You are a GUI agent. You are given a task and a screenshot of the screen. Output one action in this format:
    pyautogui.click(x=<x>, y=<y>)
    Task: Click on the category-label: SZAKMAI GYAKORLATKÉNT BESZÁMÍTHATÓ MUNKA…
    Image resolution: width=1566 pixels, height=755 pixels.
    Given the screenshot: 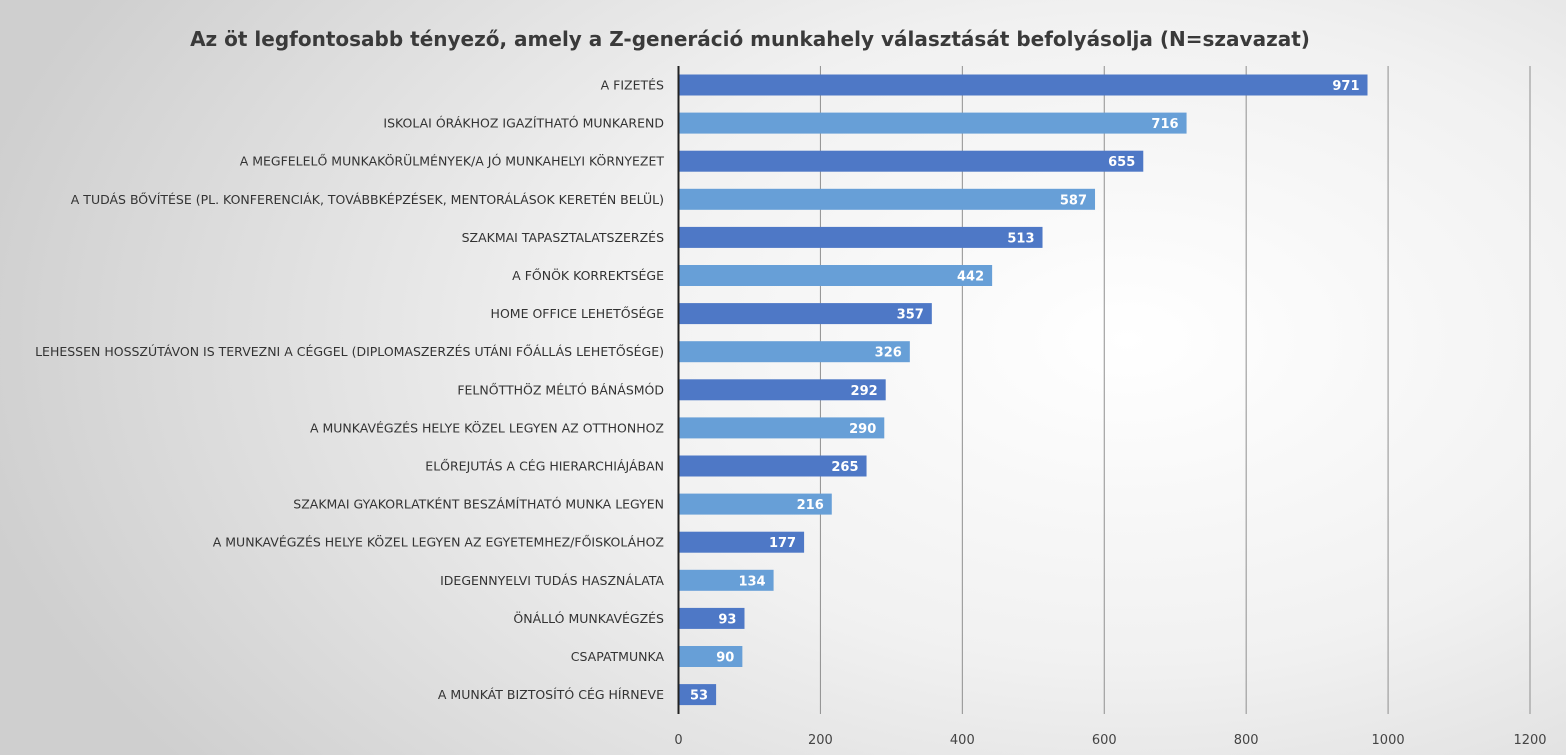 What is the action you would take?
    pyautogui.click(x=478, y=504)
    